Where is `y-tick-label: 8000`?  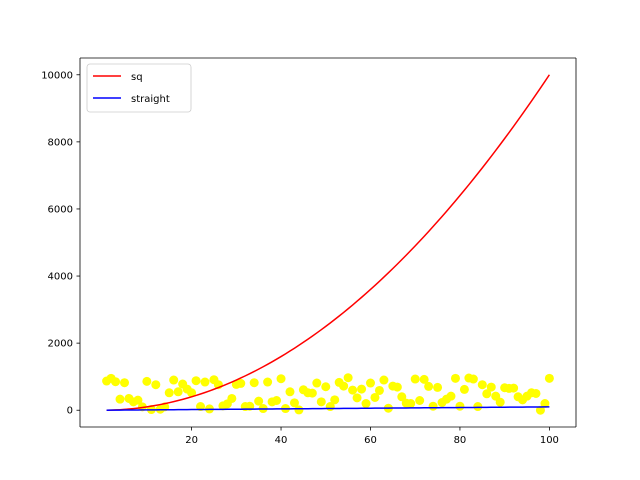
y-tick-label: 8000 is located at coordinates (60, 142).